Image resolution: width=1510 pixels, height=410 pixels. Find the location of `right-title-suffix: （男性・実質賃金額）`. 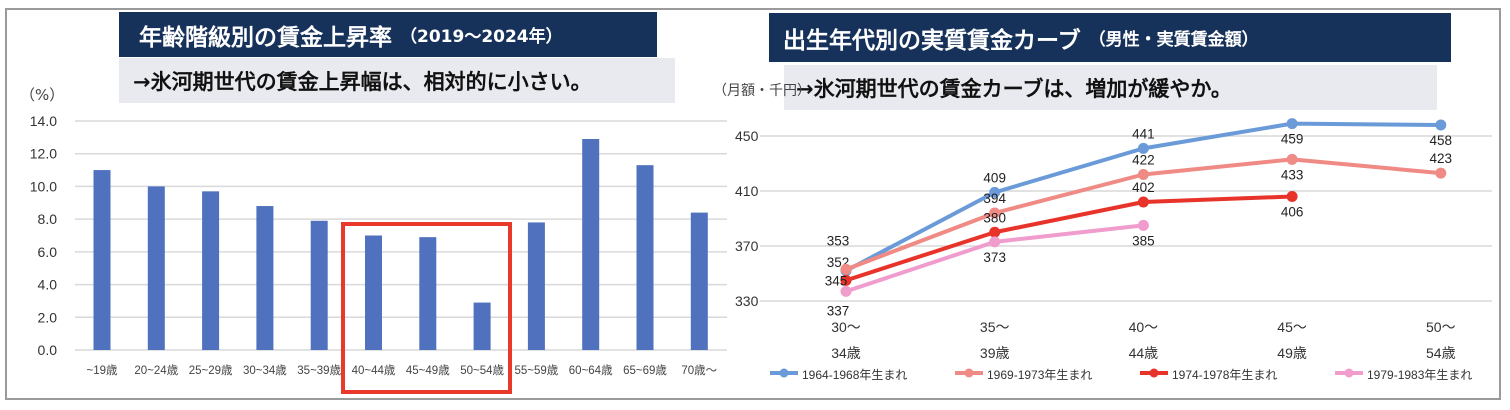

right-title-suffix: （男性・実質賃金額） is located at coordinates (1173, 40).